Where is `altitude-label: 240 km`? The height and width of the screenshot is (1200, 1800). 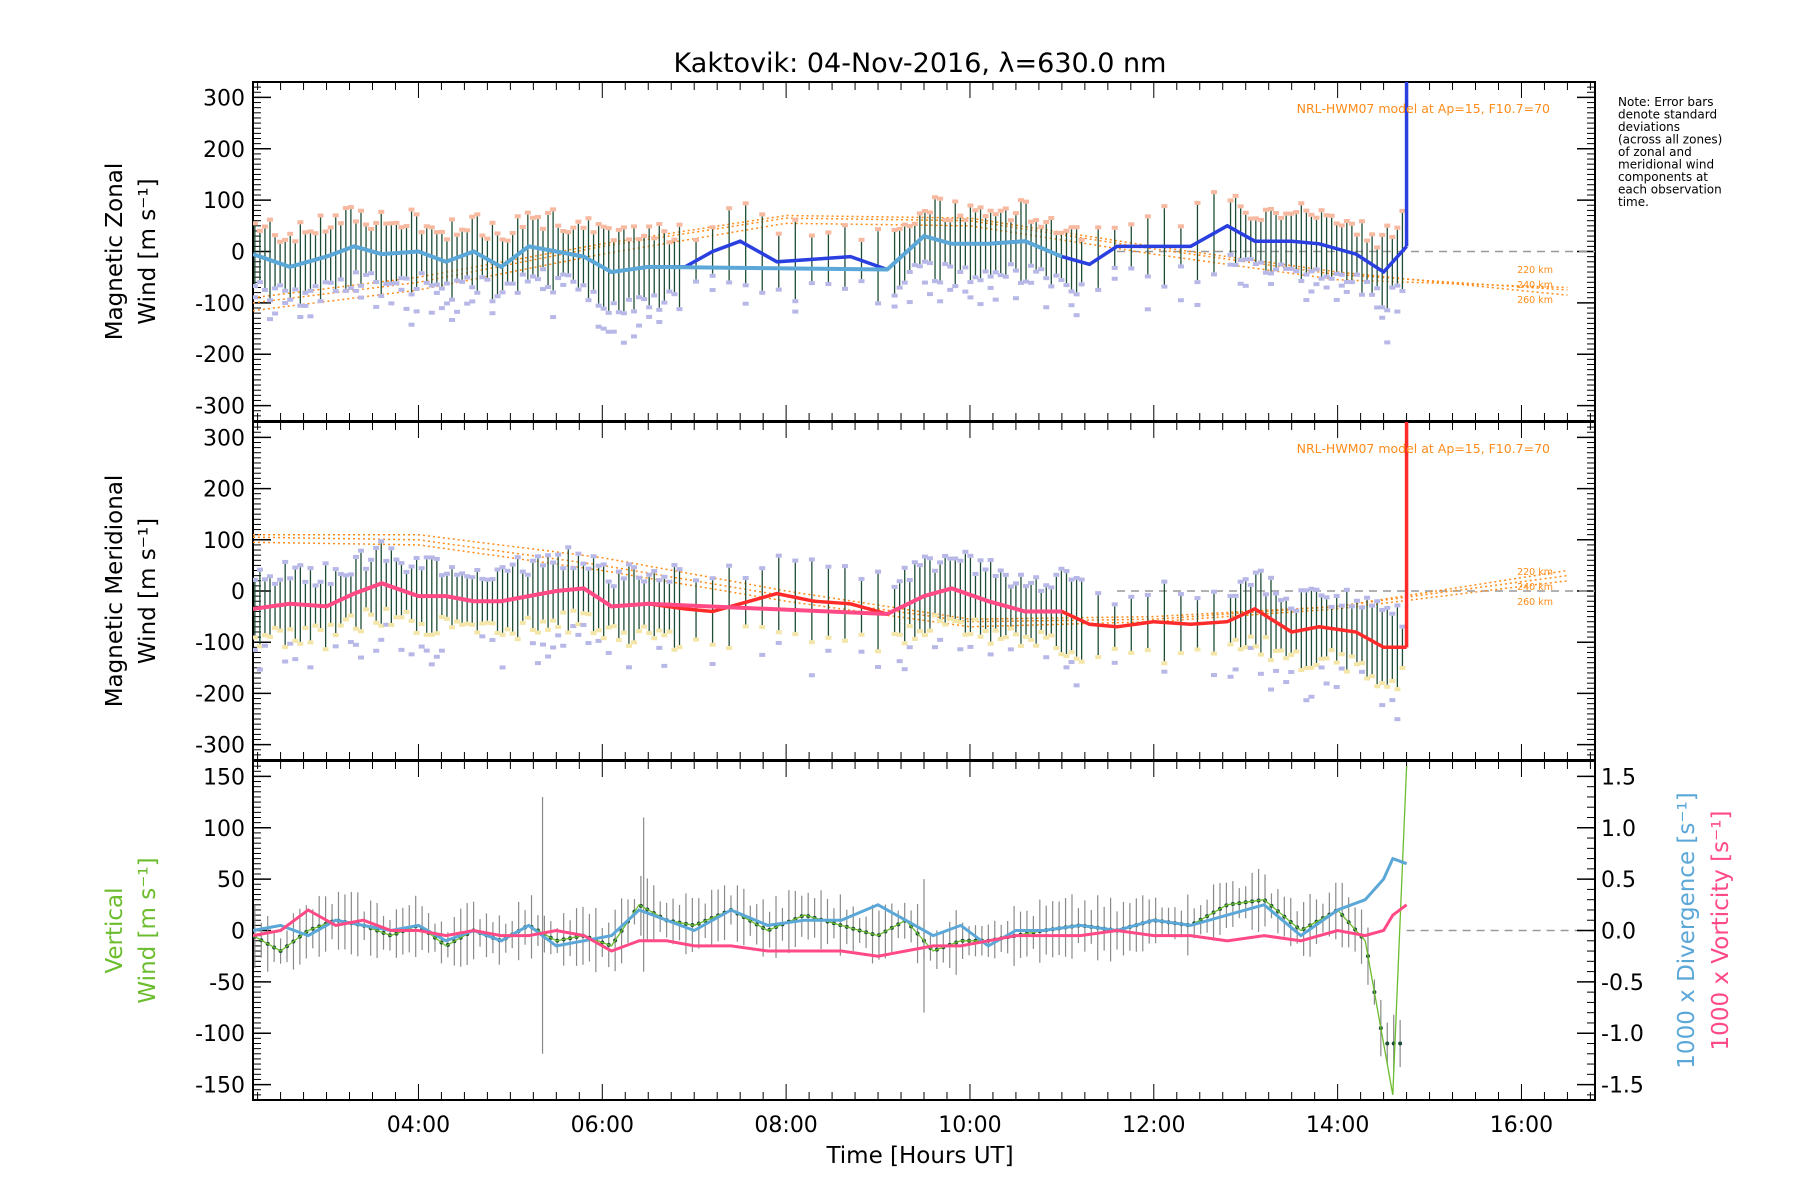 altitude-label: 240 km is located at coordinates (1535, 587).